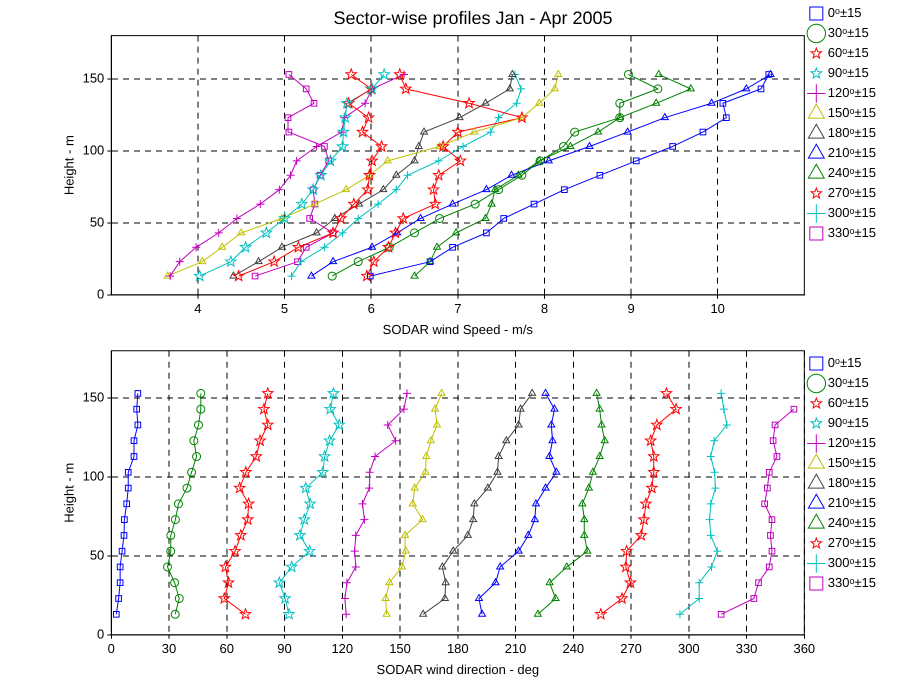 The image size is (906, 683). Describe the element at coordinates (573, 648) in the screenshot. I see `x-tick-label: 240` at that location.